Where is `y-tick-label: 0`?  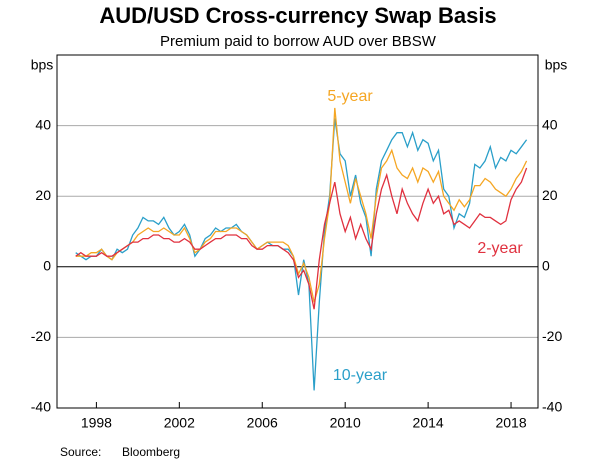 y-tick-label: 0 is located at coordinates (47, 266).